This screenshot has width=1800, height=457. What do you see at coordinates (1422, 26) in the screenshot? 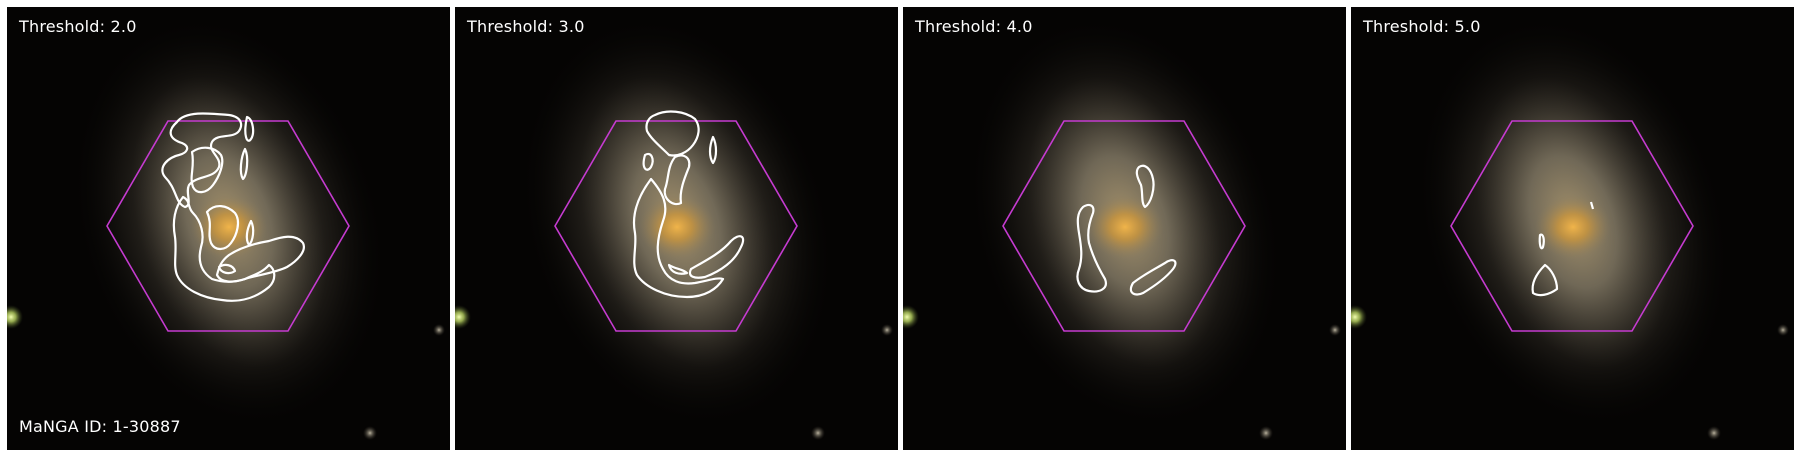
I see `threshold-label: Threshold: 5.0` at bounding box center [1422, 26].